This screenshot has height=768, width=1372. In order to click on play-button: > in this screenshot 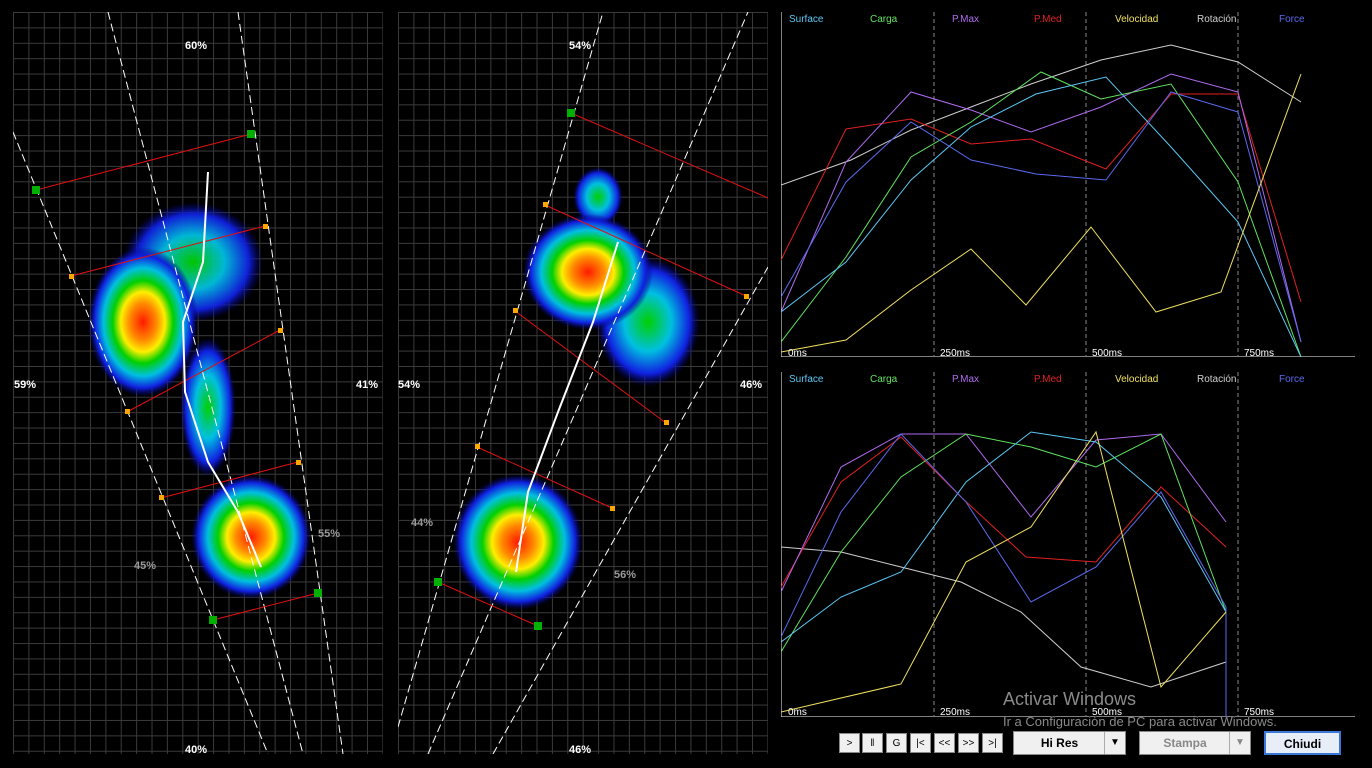, I will do `click(849, 743)`.